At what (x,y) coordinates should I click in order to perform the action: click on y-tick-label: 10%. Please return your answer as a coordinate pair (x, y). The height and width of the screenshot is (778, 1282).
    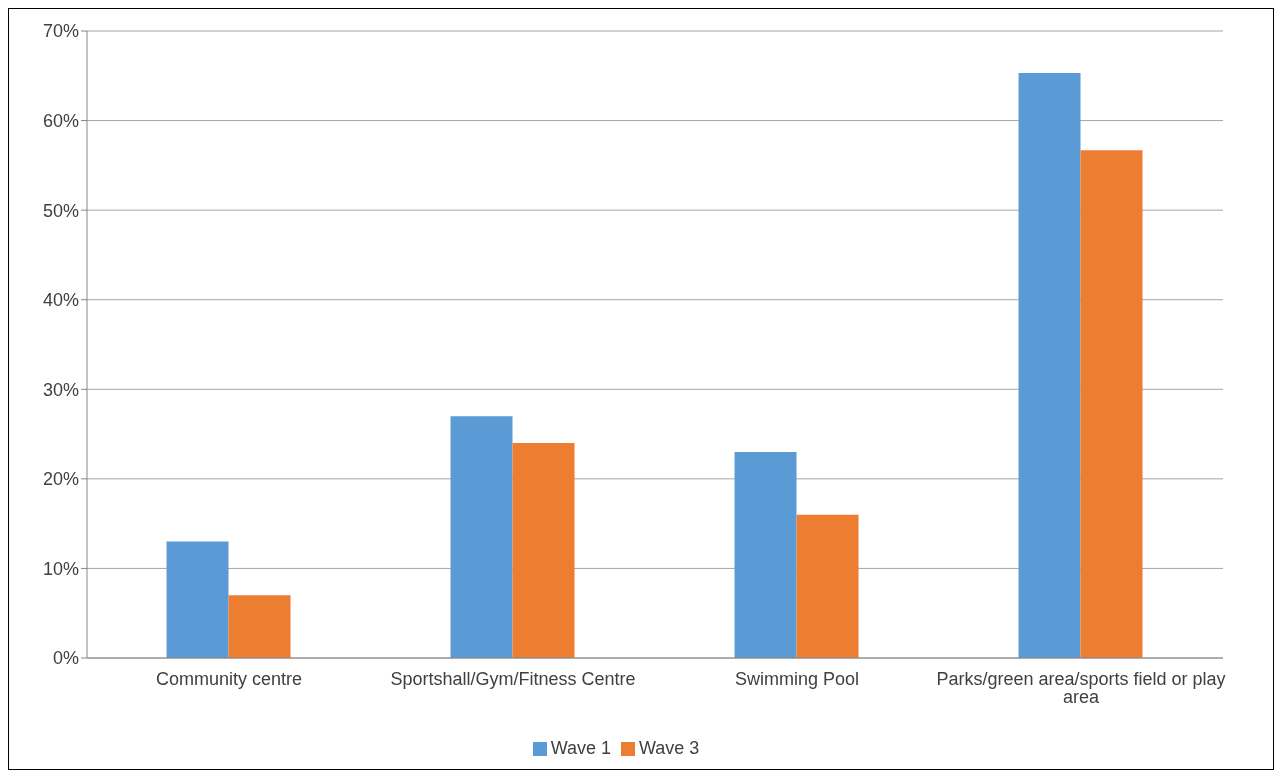
    Looking at the image, I should click on (60, 568).